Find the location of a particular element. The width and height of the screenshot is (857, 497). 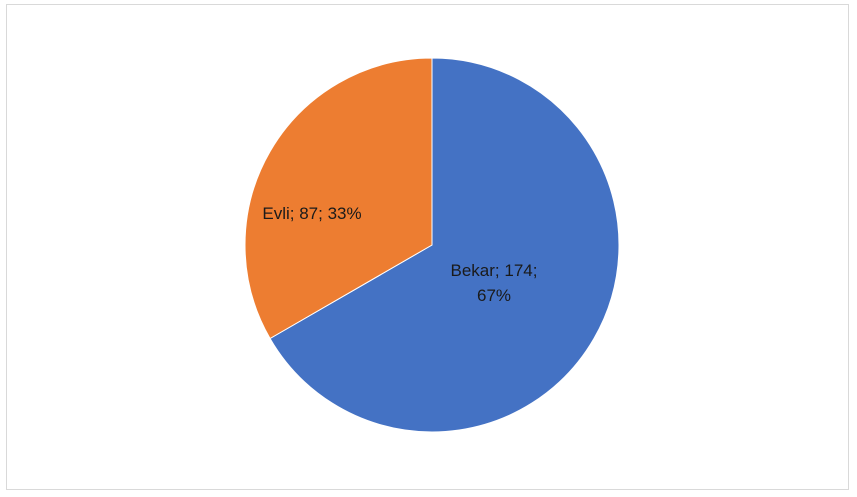

data-label-evli: Evli; 87; 33% is located at coordinates (311, 213).